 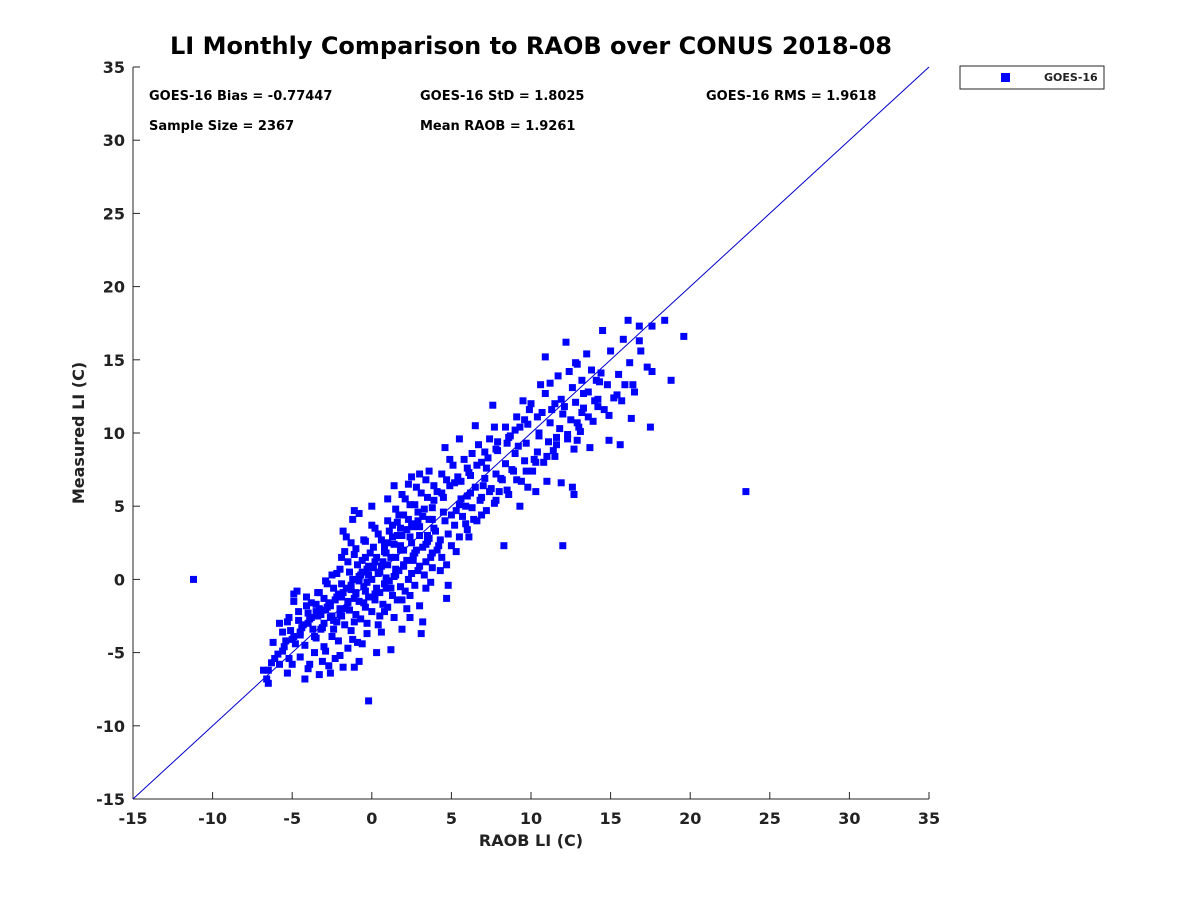 I want to click on y-tick-label: -10, so click(x=110, y=726).